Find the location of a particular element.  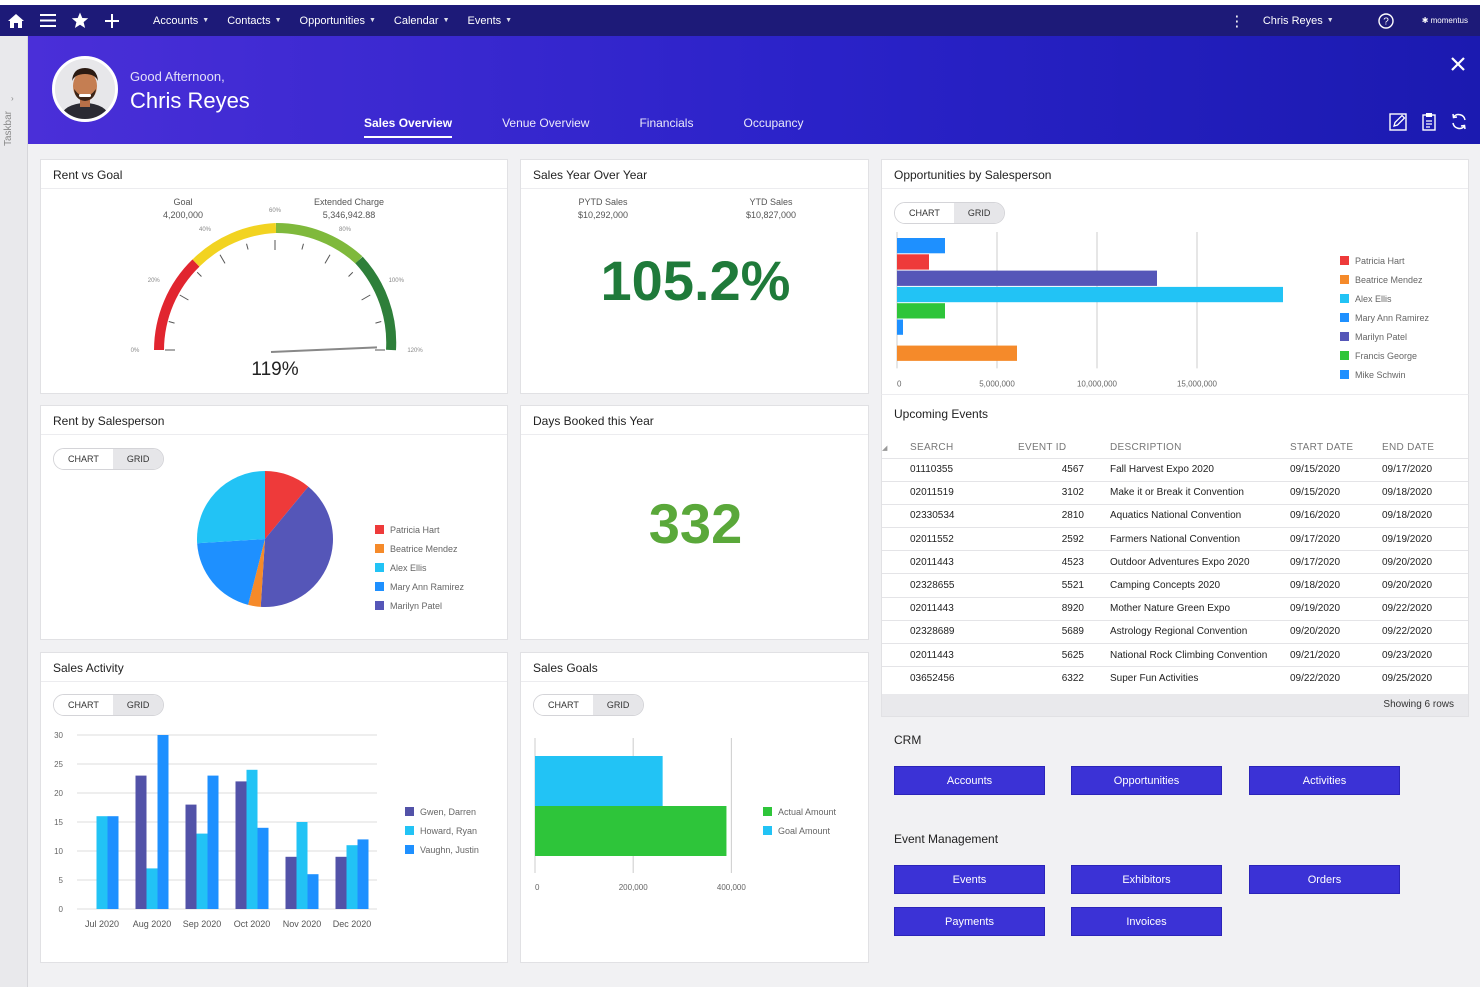

gauge-tick is located at coordinates (171, 322).